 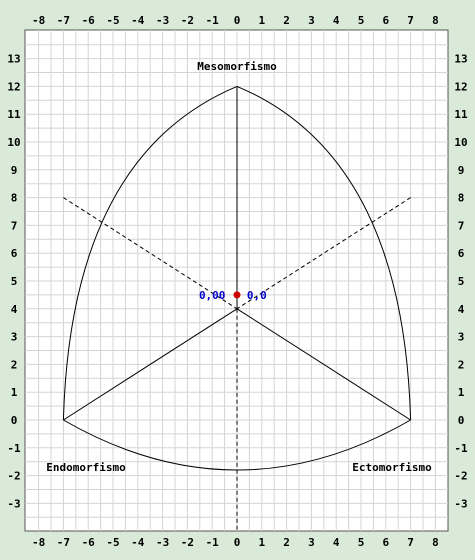 What do you see at coordinates (138, 20) in the screenshot?
I see `x-tick-label-top: -4` at bounding box center [138, 20].